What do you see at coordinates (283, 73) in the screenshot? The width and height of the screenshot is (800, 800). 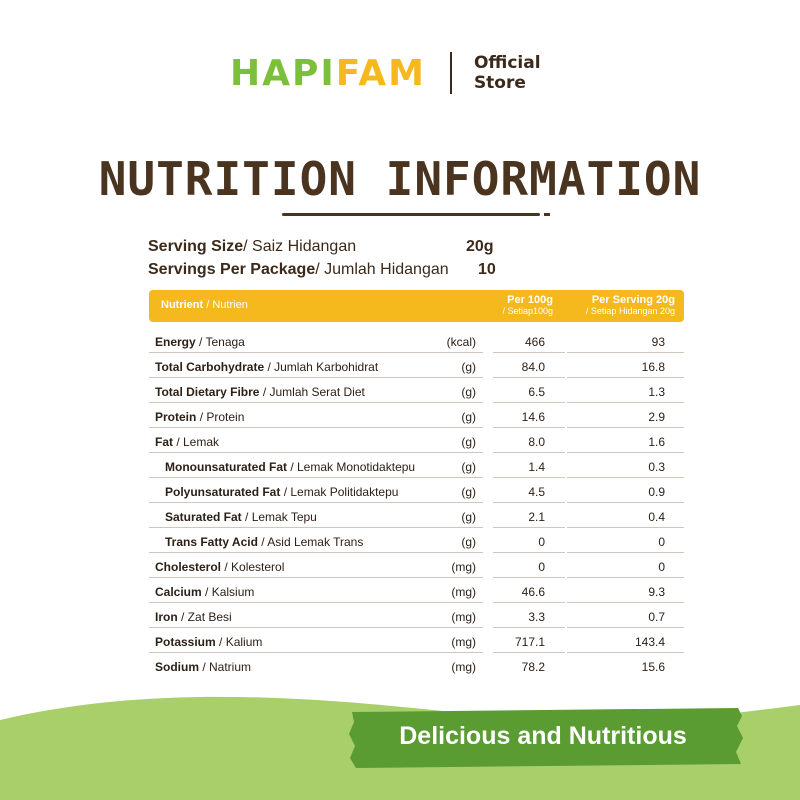 I see `logo-hapi-text: HAPI` at bounding box center [283, 73].